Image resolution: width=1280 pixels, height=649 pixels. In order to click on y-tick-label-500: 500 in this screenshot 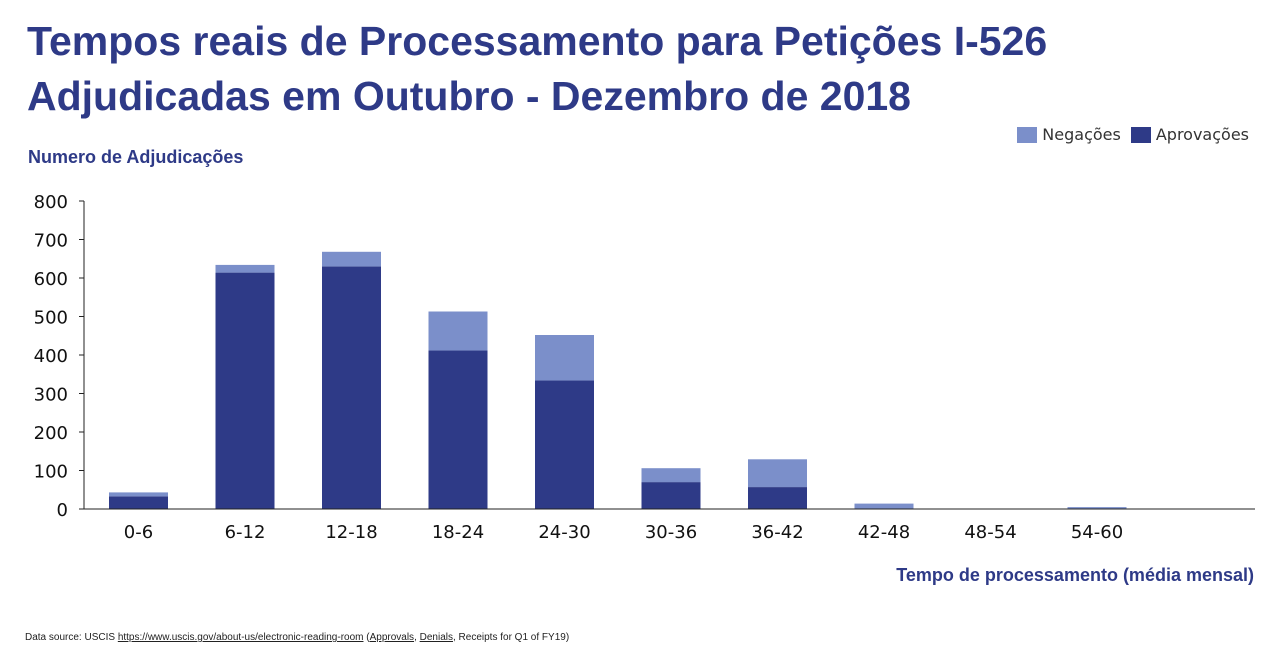, I will do `click(51, 318)`.